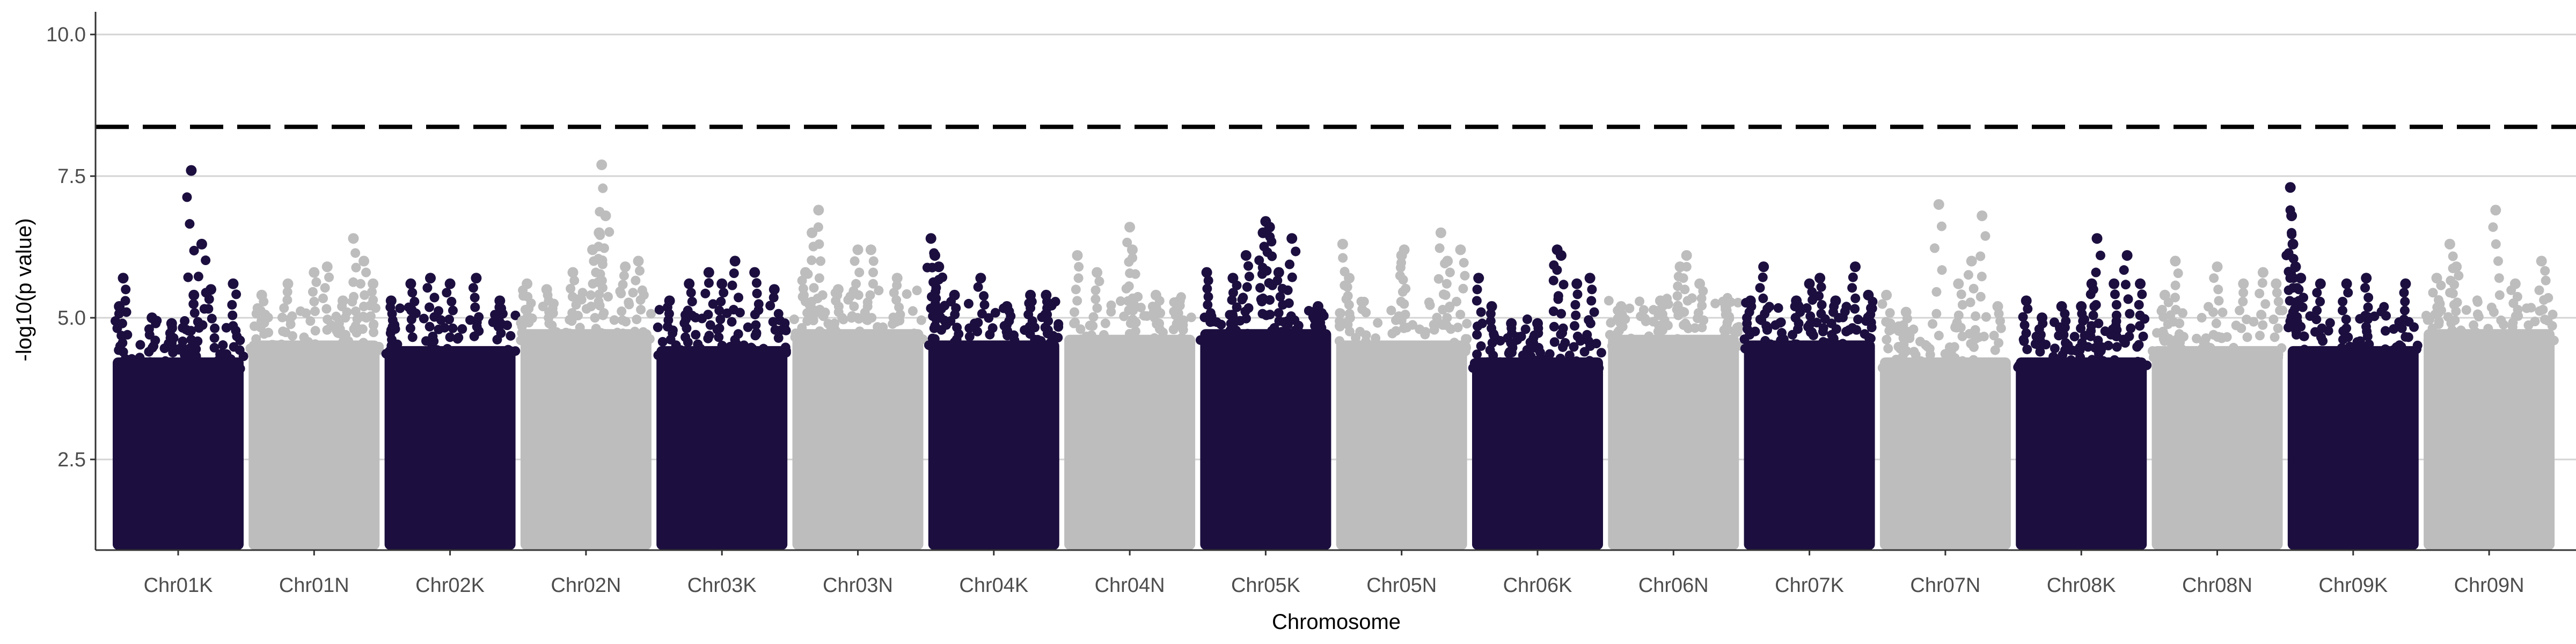  Describe the element at coordinates (2082, 391) in the screenshot. I see `chromosome-points-Chr08K` at that location.